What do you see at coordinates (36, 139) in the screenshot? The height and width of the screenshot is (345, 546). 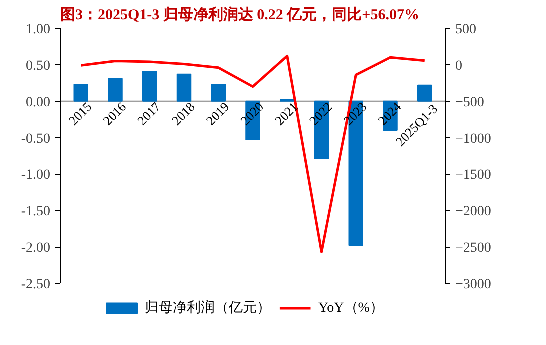 I see `y-tick-label: -0.50` at bounding box center [36, 139].